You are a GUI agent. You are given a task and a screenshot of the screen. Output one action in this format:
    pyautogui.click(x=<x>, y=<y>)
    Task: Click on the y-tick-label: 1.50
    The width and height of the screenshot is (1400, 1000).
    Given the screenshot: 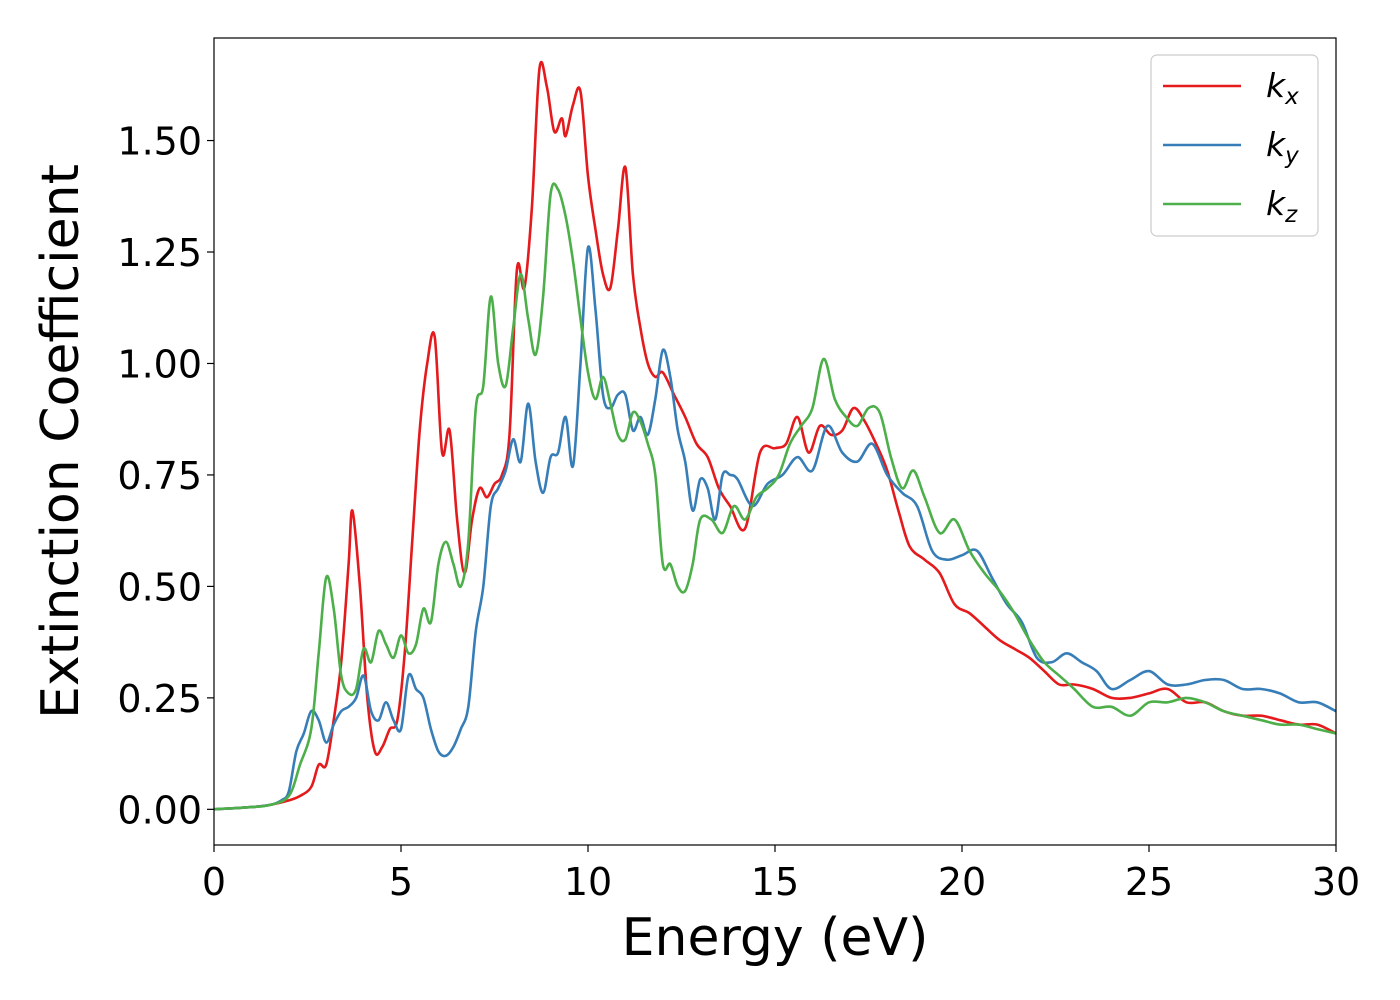 What is the action you would take?
    pyautogui.click(x=159, y=142)
    